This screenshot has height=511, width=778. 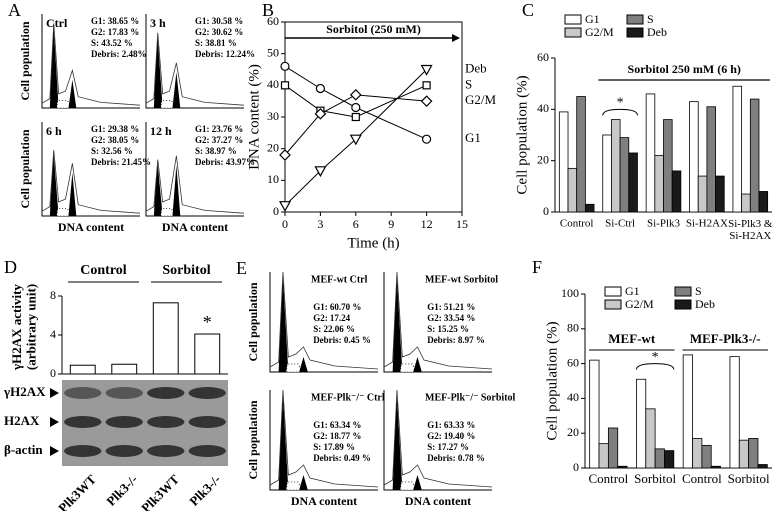 What do you see at coordinates (448, 447) in the screenshot?
I see `stat-label: S: 17.27 %` at bounding box center [448, 447].